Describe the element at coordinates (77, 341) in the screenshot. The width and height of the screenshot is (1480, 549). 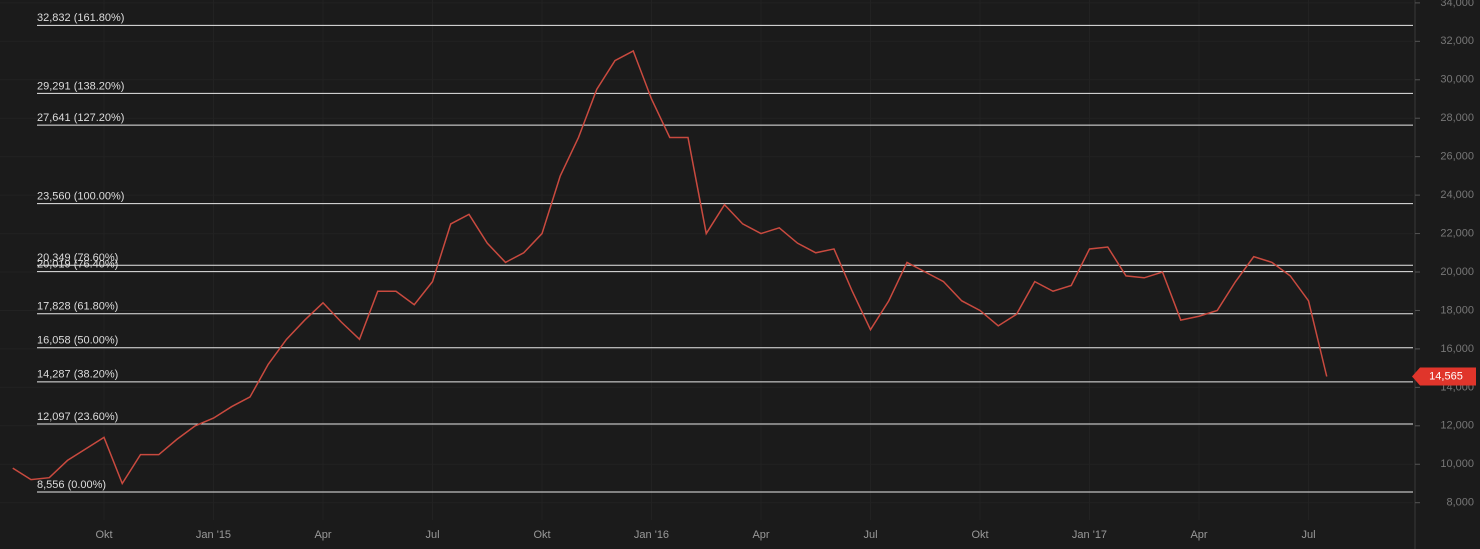
I see `fib-label: 16,058 (50.00%)` at that location.